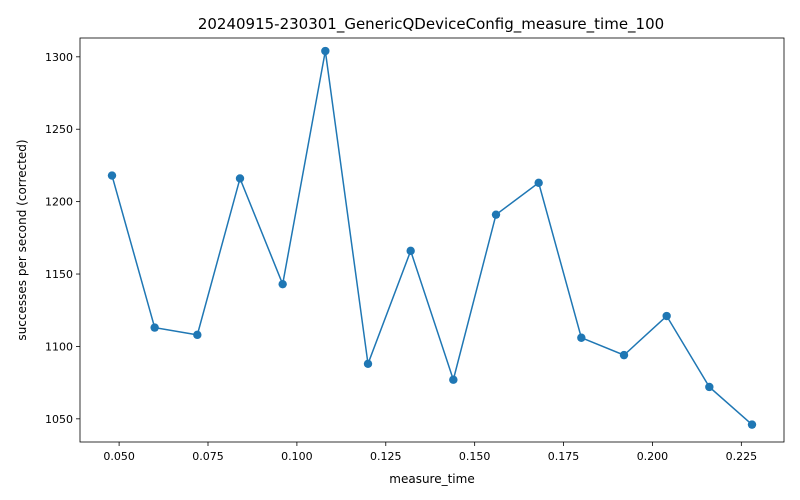 This screenshot has height=500, width=800. What do you see at coordinates (386, 456) in the screenshot?
I see `x-tick-label: 0.125` at bounding box center [386, 456].